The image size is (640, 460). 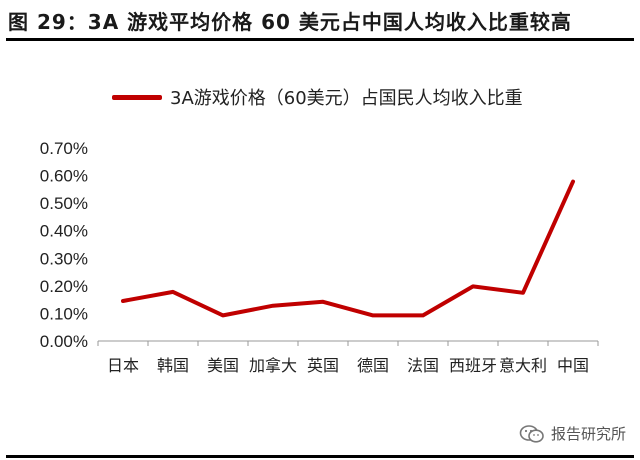 What do you see at coordinates (64, 341) in the screenshot?
I see `y-tick-label: 0.00%` at bounding box center [64, 341].